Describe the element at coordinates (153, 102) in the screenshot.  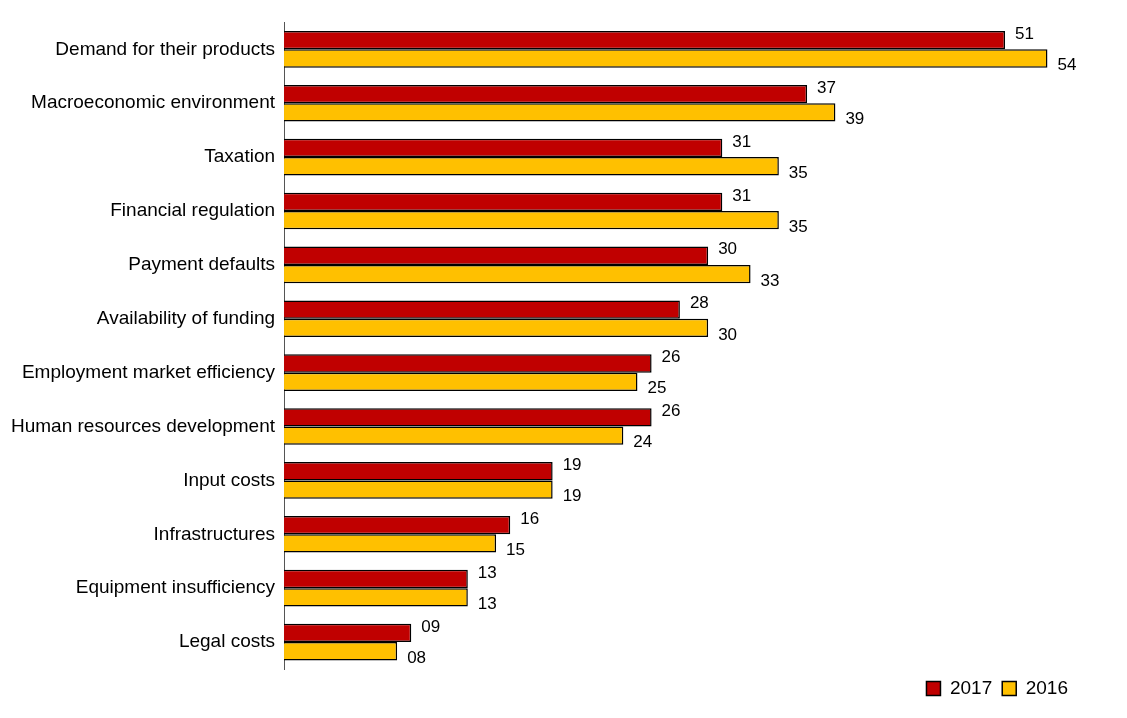
I see `y-tick-label: Macroeconomic environment` at that location.